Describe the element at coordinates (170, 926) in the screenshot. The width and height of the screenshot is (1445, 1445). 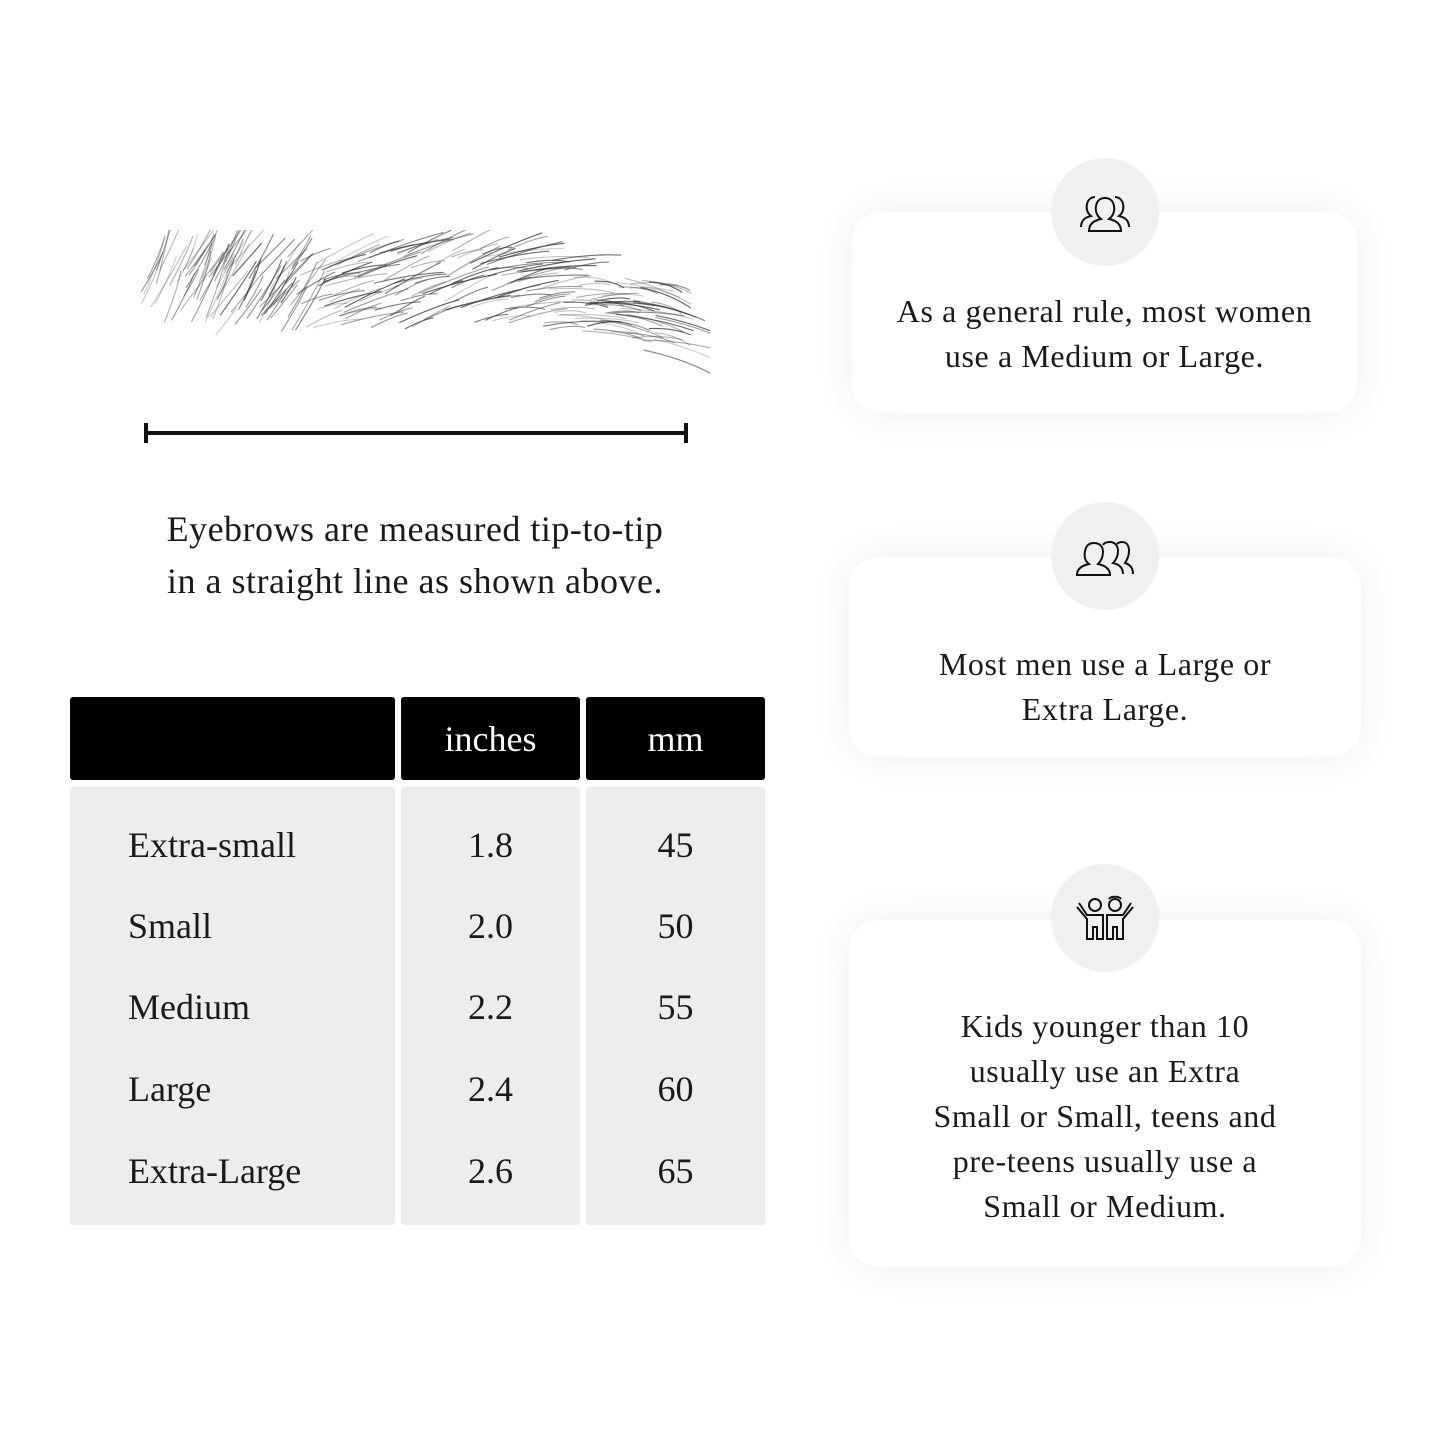
I see `table-cell-size: Small` at that location.